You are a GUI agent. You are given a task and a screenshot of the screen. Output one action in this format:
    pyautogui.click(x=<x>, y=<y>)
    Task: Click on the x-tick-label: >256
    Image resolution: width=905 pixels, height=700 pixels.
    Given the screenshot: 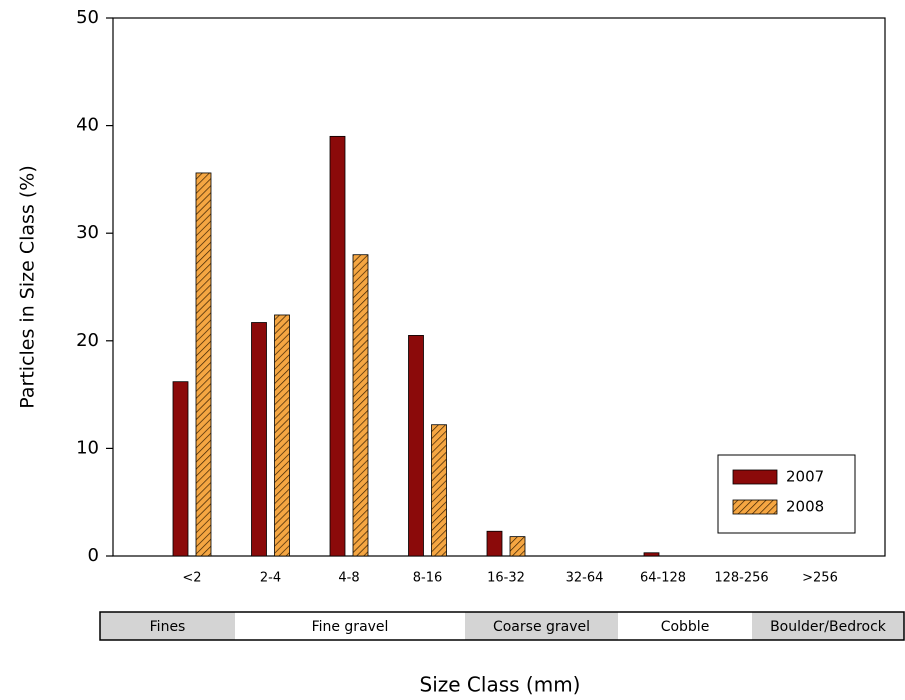 What is the action you would take?
    pyautogui.click(x=820, y=578)
    